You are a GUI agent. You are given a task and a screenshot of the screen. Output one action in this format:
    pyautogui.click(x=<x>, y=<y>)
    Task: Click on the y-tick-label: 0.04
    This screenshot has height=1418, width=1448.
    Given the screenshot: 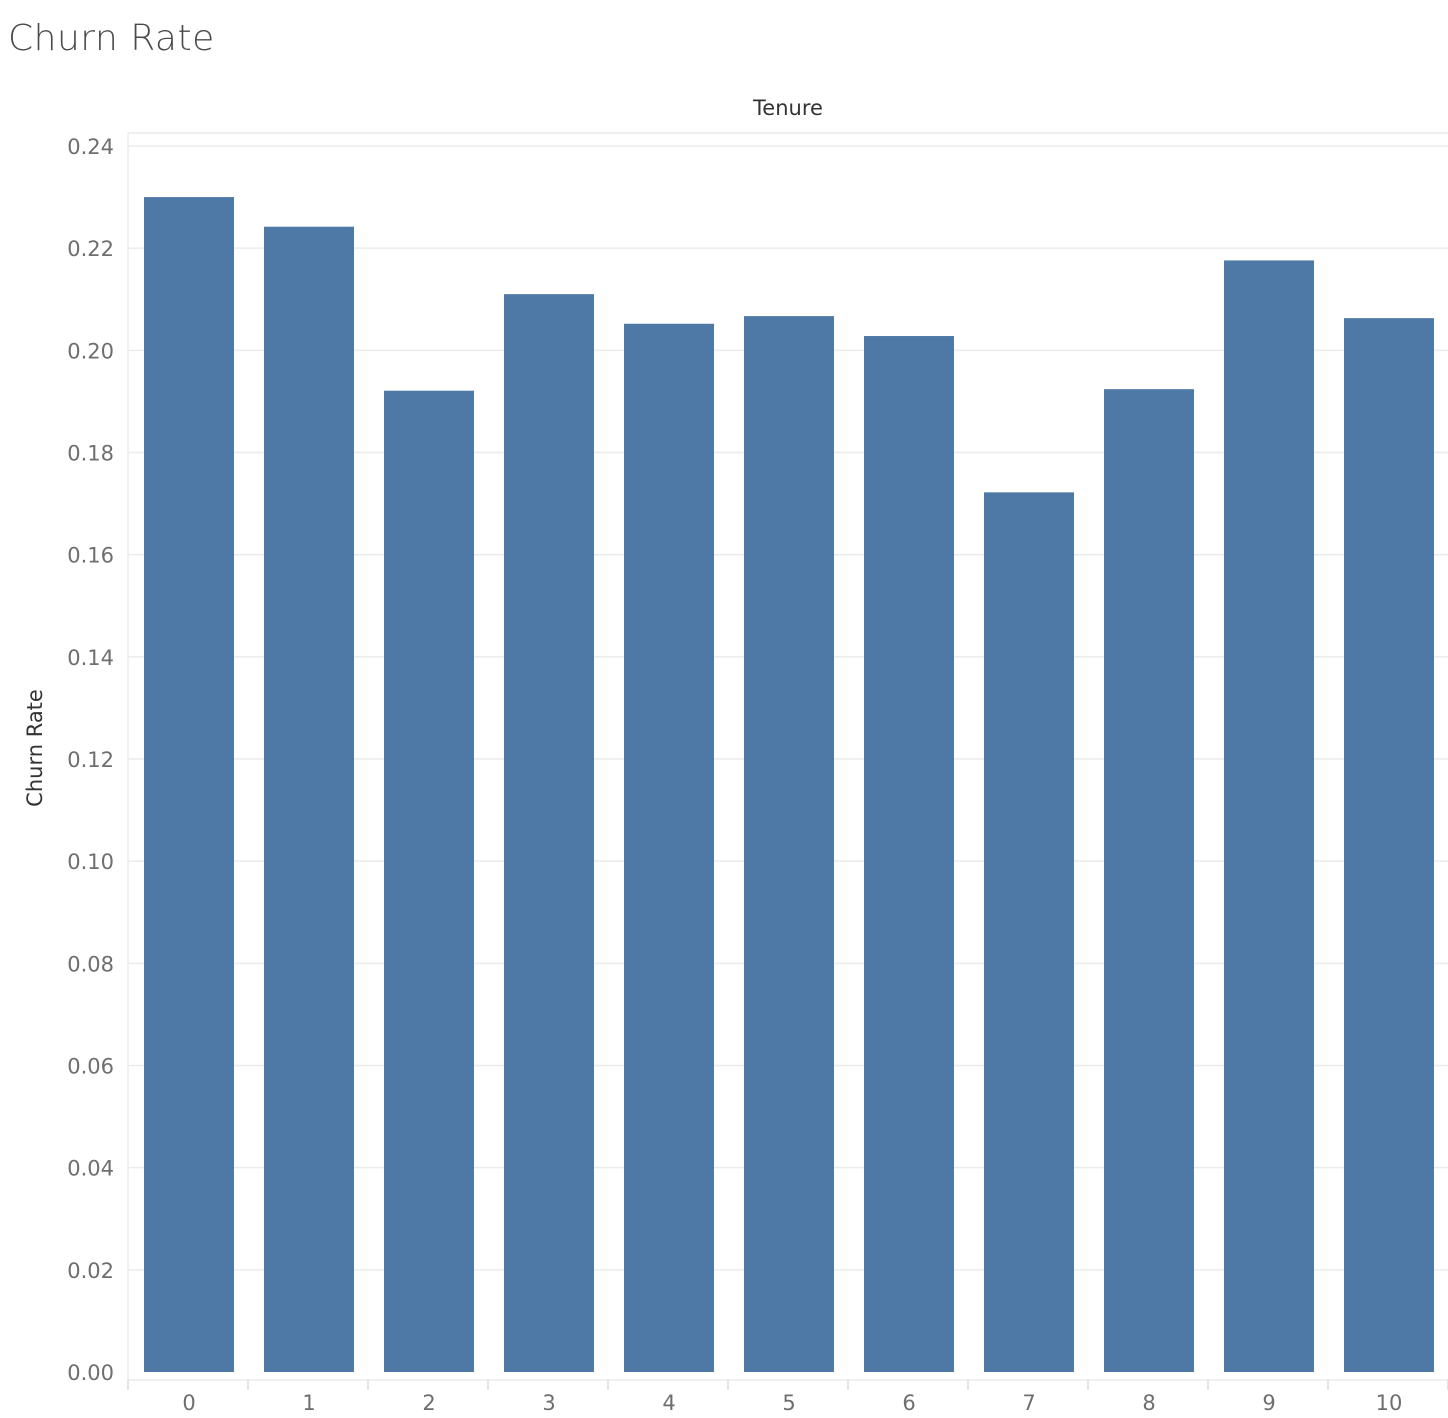 What is the action you would take?
    pyautogui.click(x=90, y=1169)
    